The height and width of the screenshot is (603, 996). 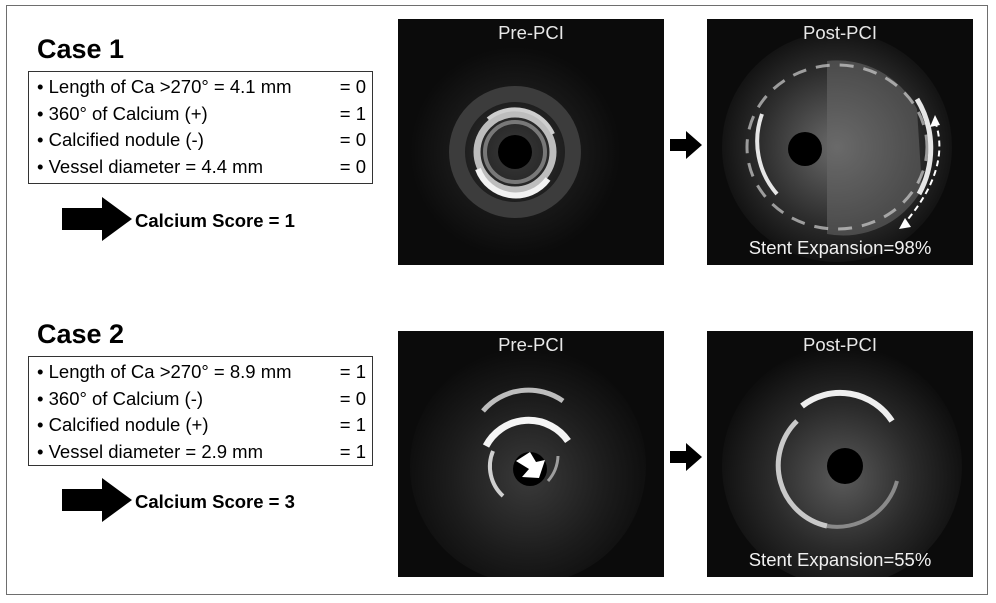 What do you see at coordinates (840, 559) in the screenshot?
I see `stent-expansion-caption: Stent Expansion=55%` at bounding box center [840, 559].